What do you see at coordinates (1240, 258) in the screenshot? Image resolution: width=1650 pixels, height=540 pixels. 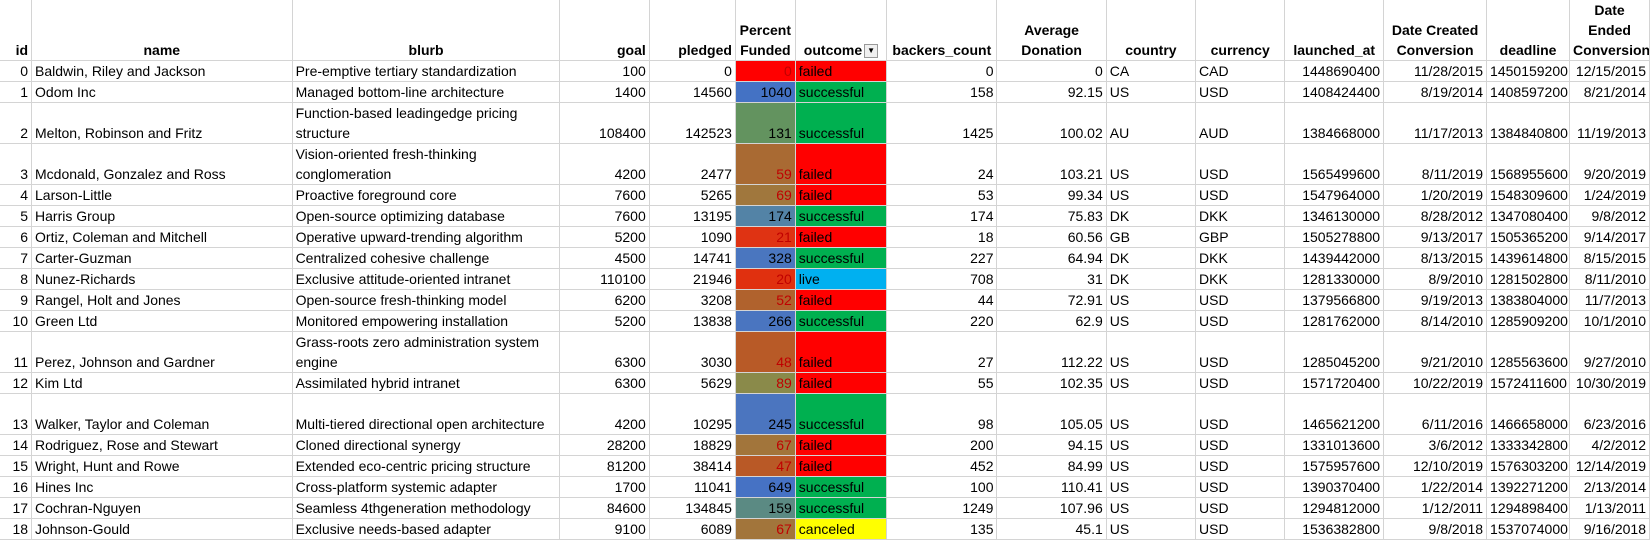 I see `cell-currency: DKK` at bounding box center [1240, 258].